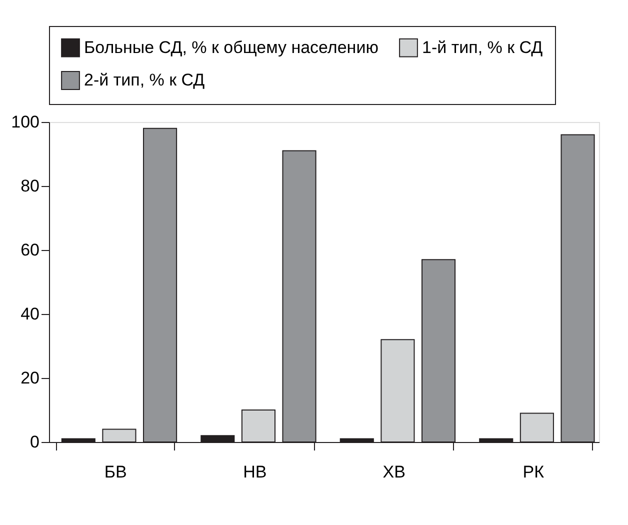  I want to click on x-tick-label: БВ, so click(115, 472).